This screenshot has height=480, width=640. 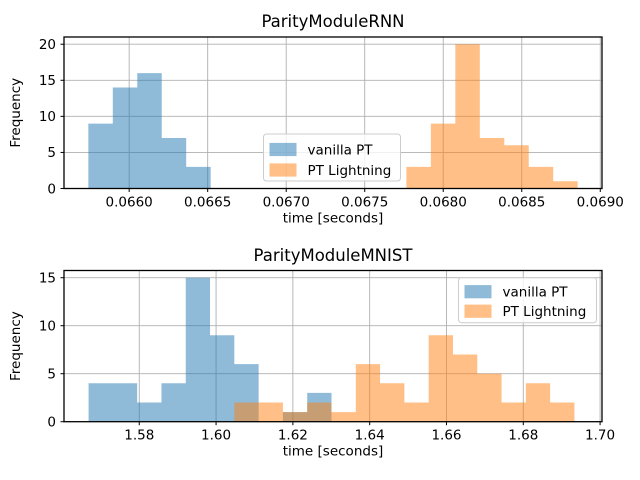 I want to click on x-tick-label: 1.62, so click(x=293, y=436).